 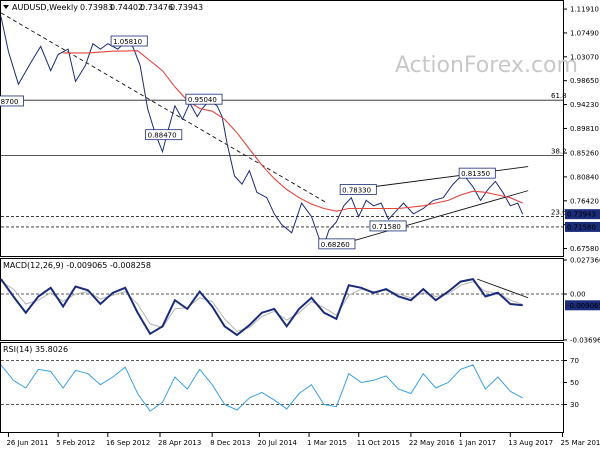 What do you see at coordinates (584, 105) in the screenshot?
I see `price-tick-label: 0.94230` at bounding box center [584, 105].